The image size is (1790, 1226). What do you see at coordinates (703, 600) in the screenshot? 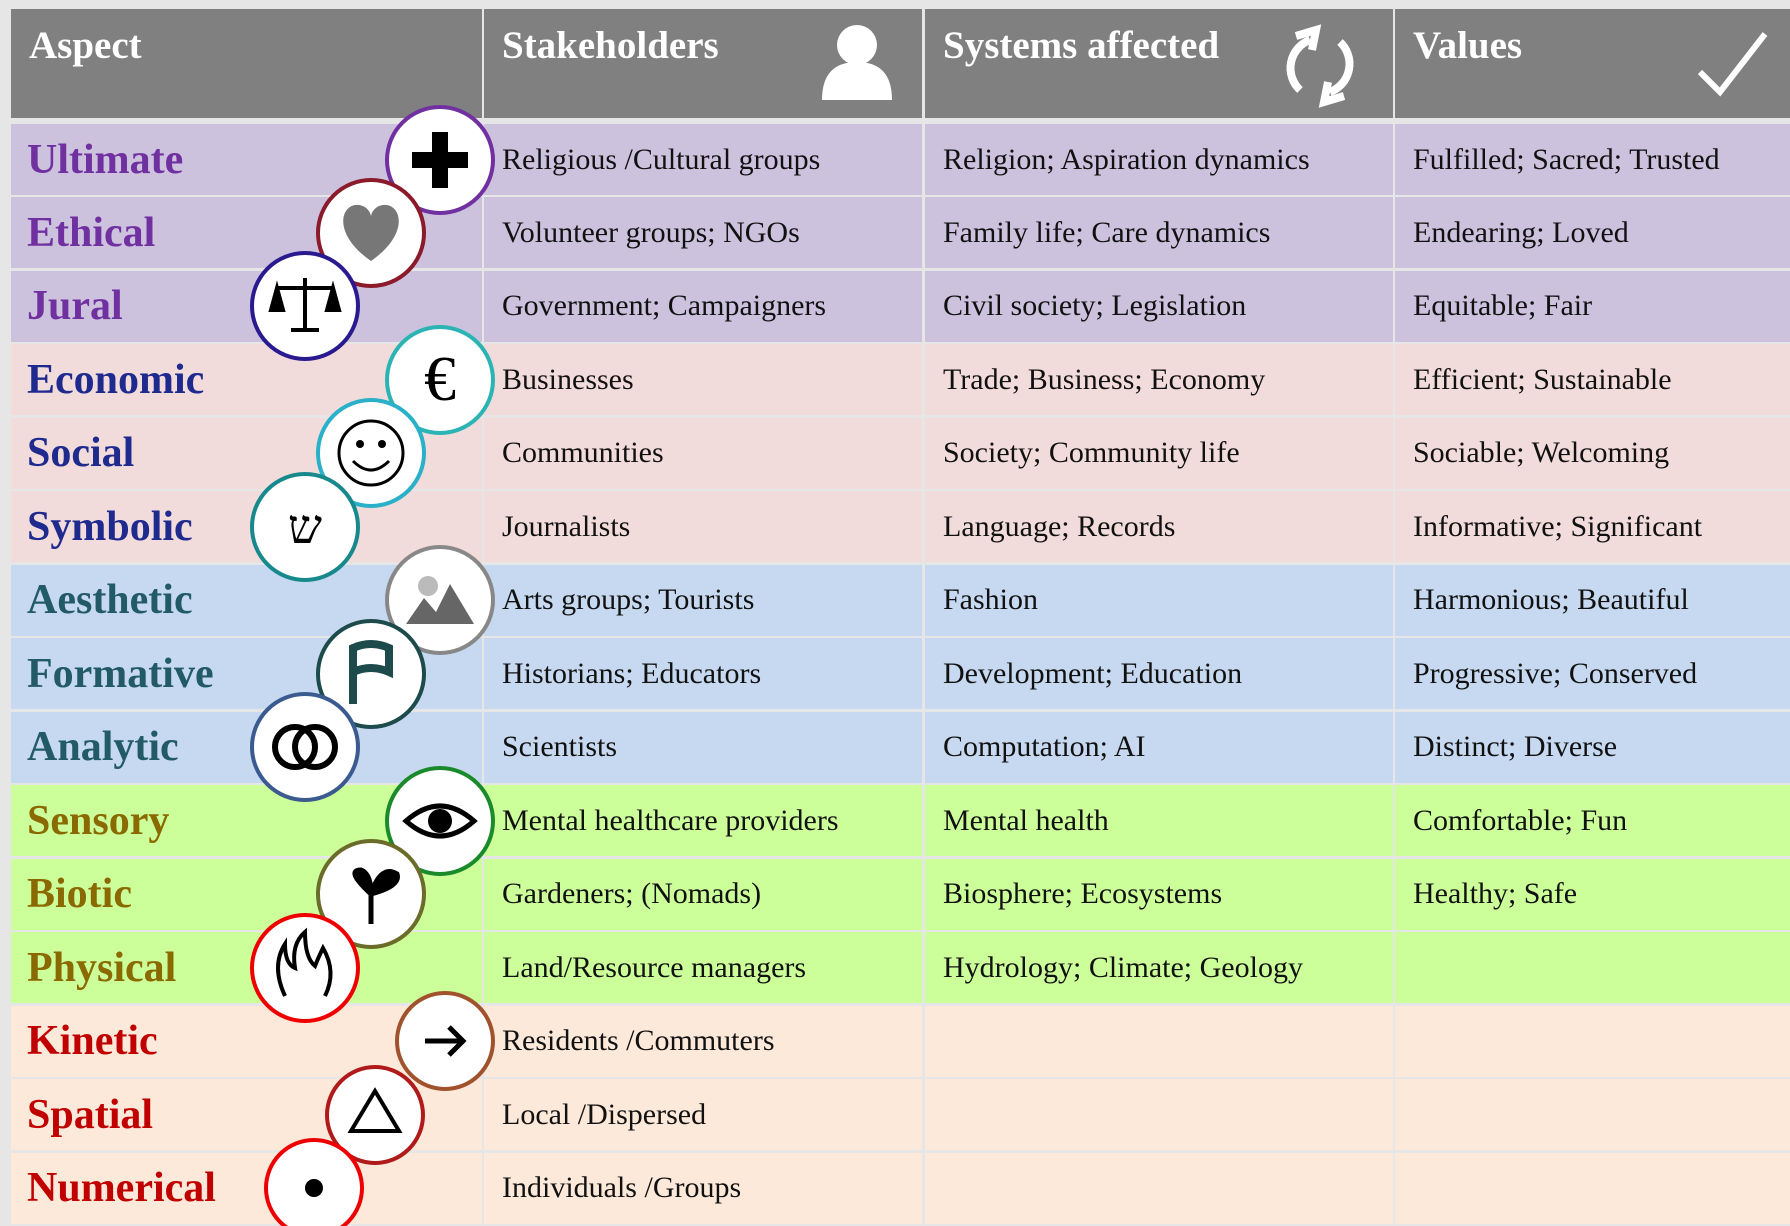
I see `table-cell: Arts groups; Tourists` at bounding box center [703, 600].